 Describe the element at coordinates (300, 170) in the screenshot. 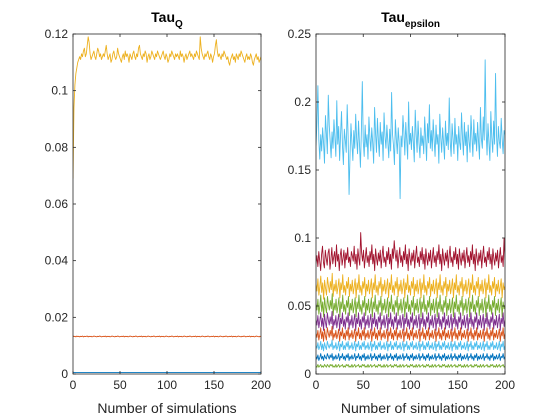

I see `y-tick-label: 0.15` at that location.